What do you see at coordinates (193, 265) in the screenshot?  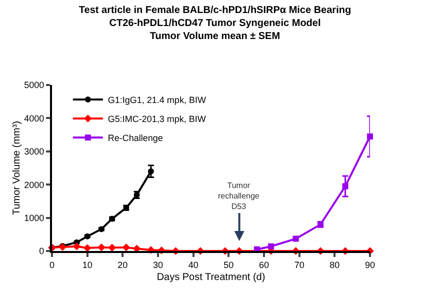 I see `x-tick-label: 40` at bounding box center [193, 265].